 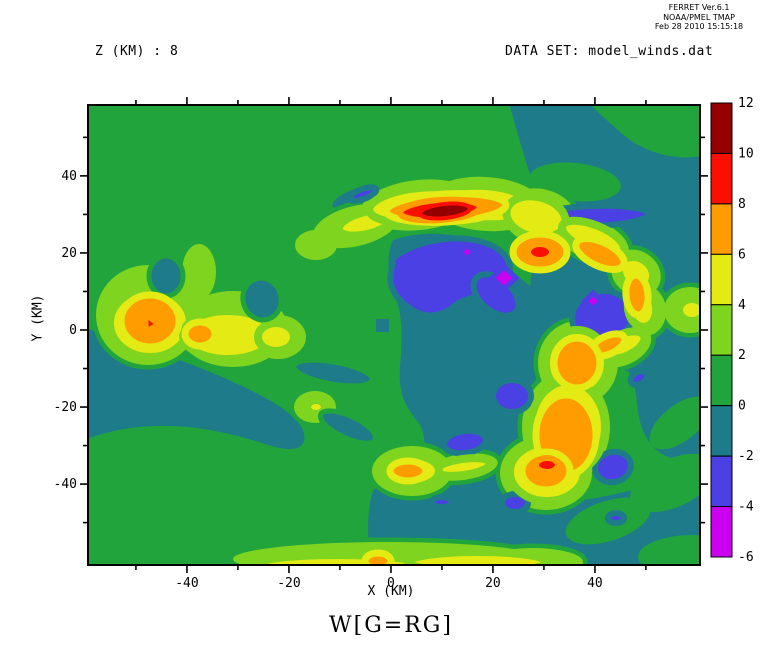 I want to click on svg-text: -4, so click(x=746, y=507).